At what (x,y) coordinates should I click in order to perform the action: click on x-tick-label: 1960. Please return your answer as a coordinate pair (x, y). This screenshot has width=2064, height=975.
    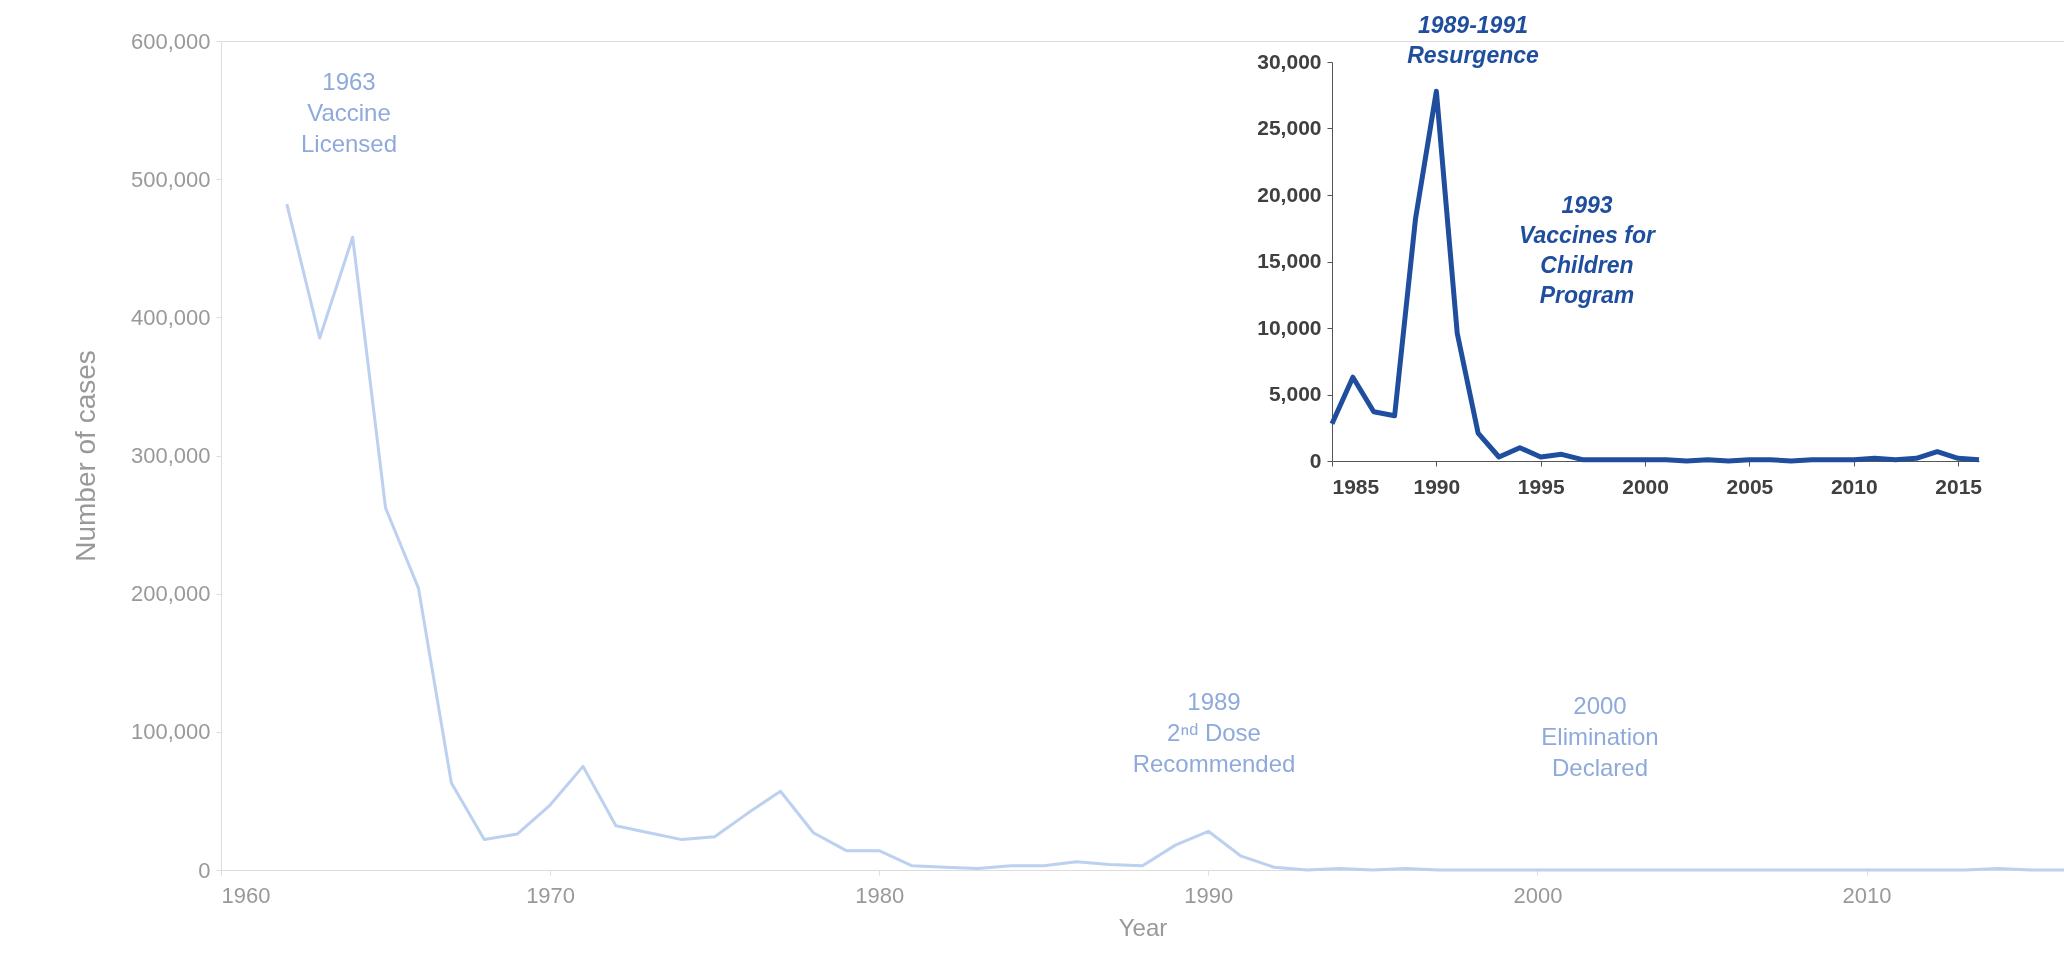
    Looking at the image, I should click on (246, 895).